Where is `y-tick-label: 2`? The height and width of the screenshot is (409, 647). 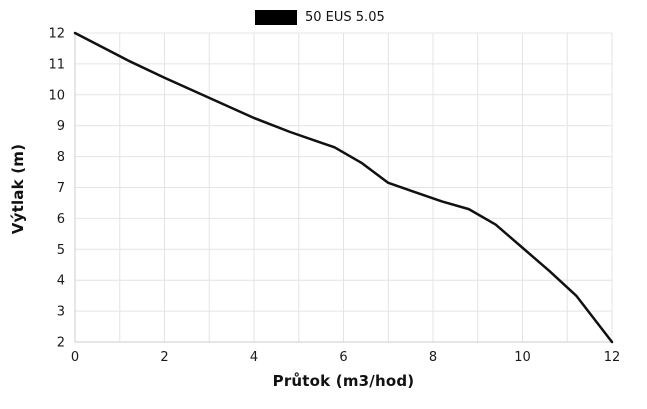
y-tick-label: 2 is located at coordinates (61, 343).